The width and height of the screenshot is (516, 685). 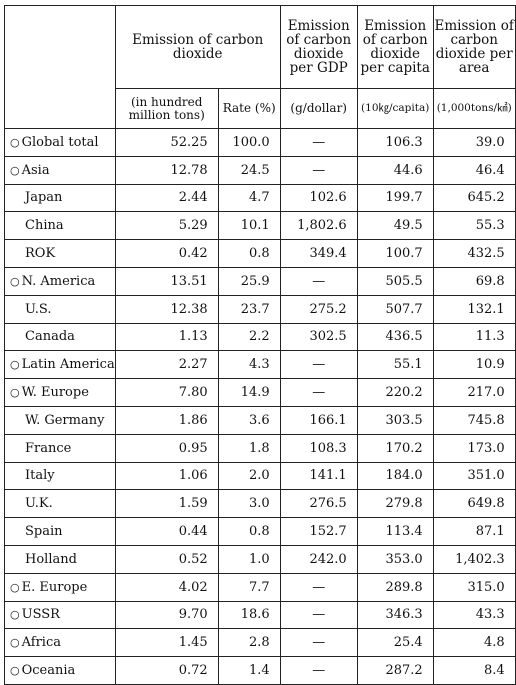 What do you see at coordinates (60, 476) in the screenshot?
I see `region-cell: Italy` at bounding box center [60, 476].